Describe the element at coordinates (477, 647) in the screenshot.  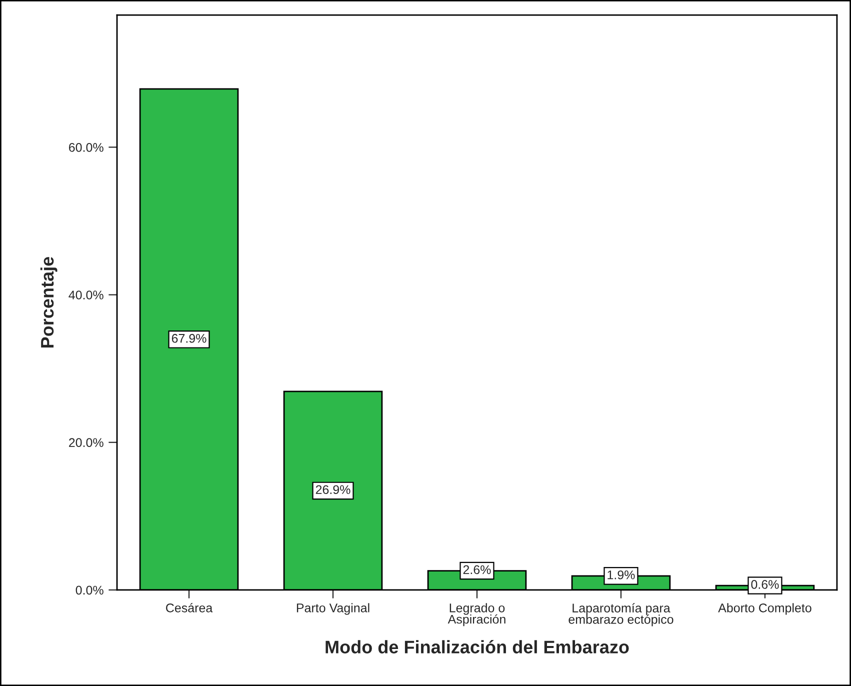
I see `x-axis-title: Modo de Finalización del Embarazo` at that location.